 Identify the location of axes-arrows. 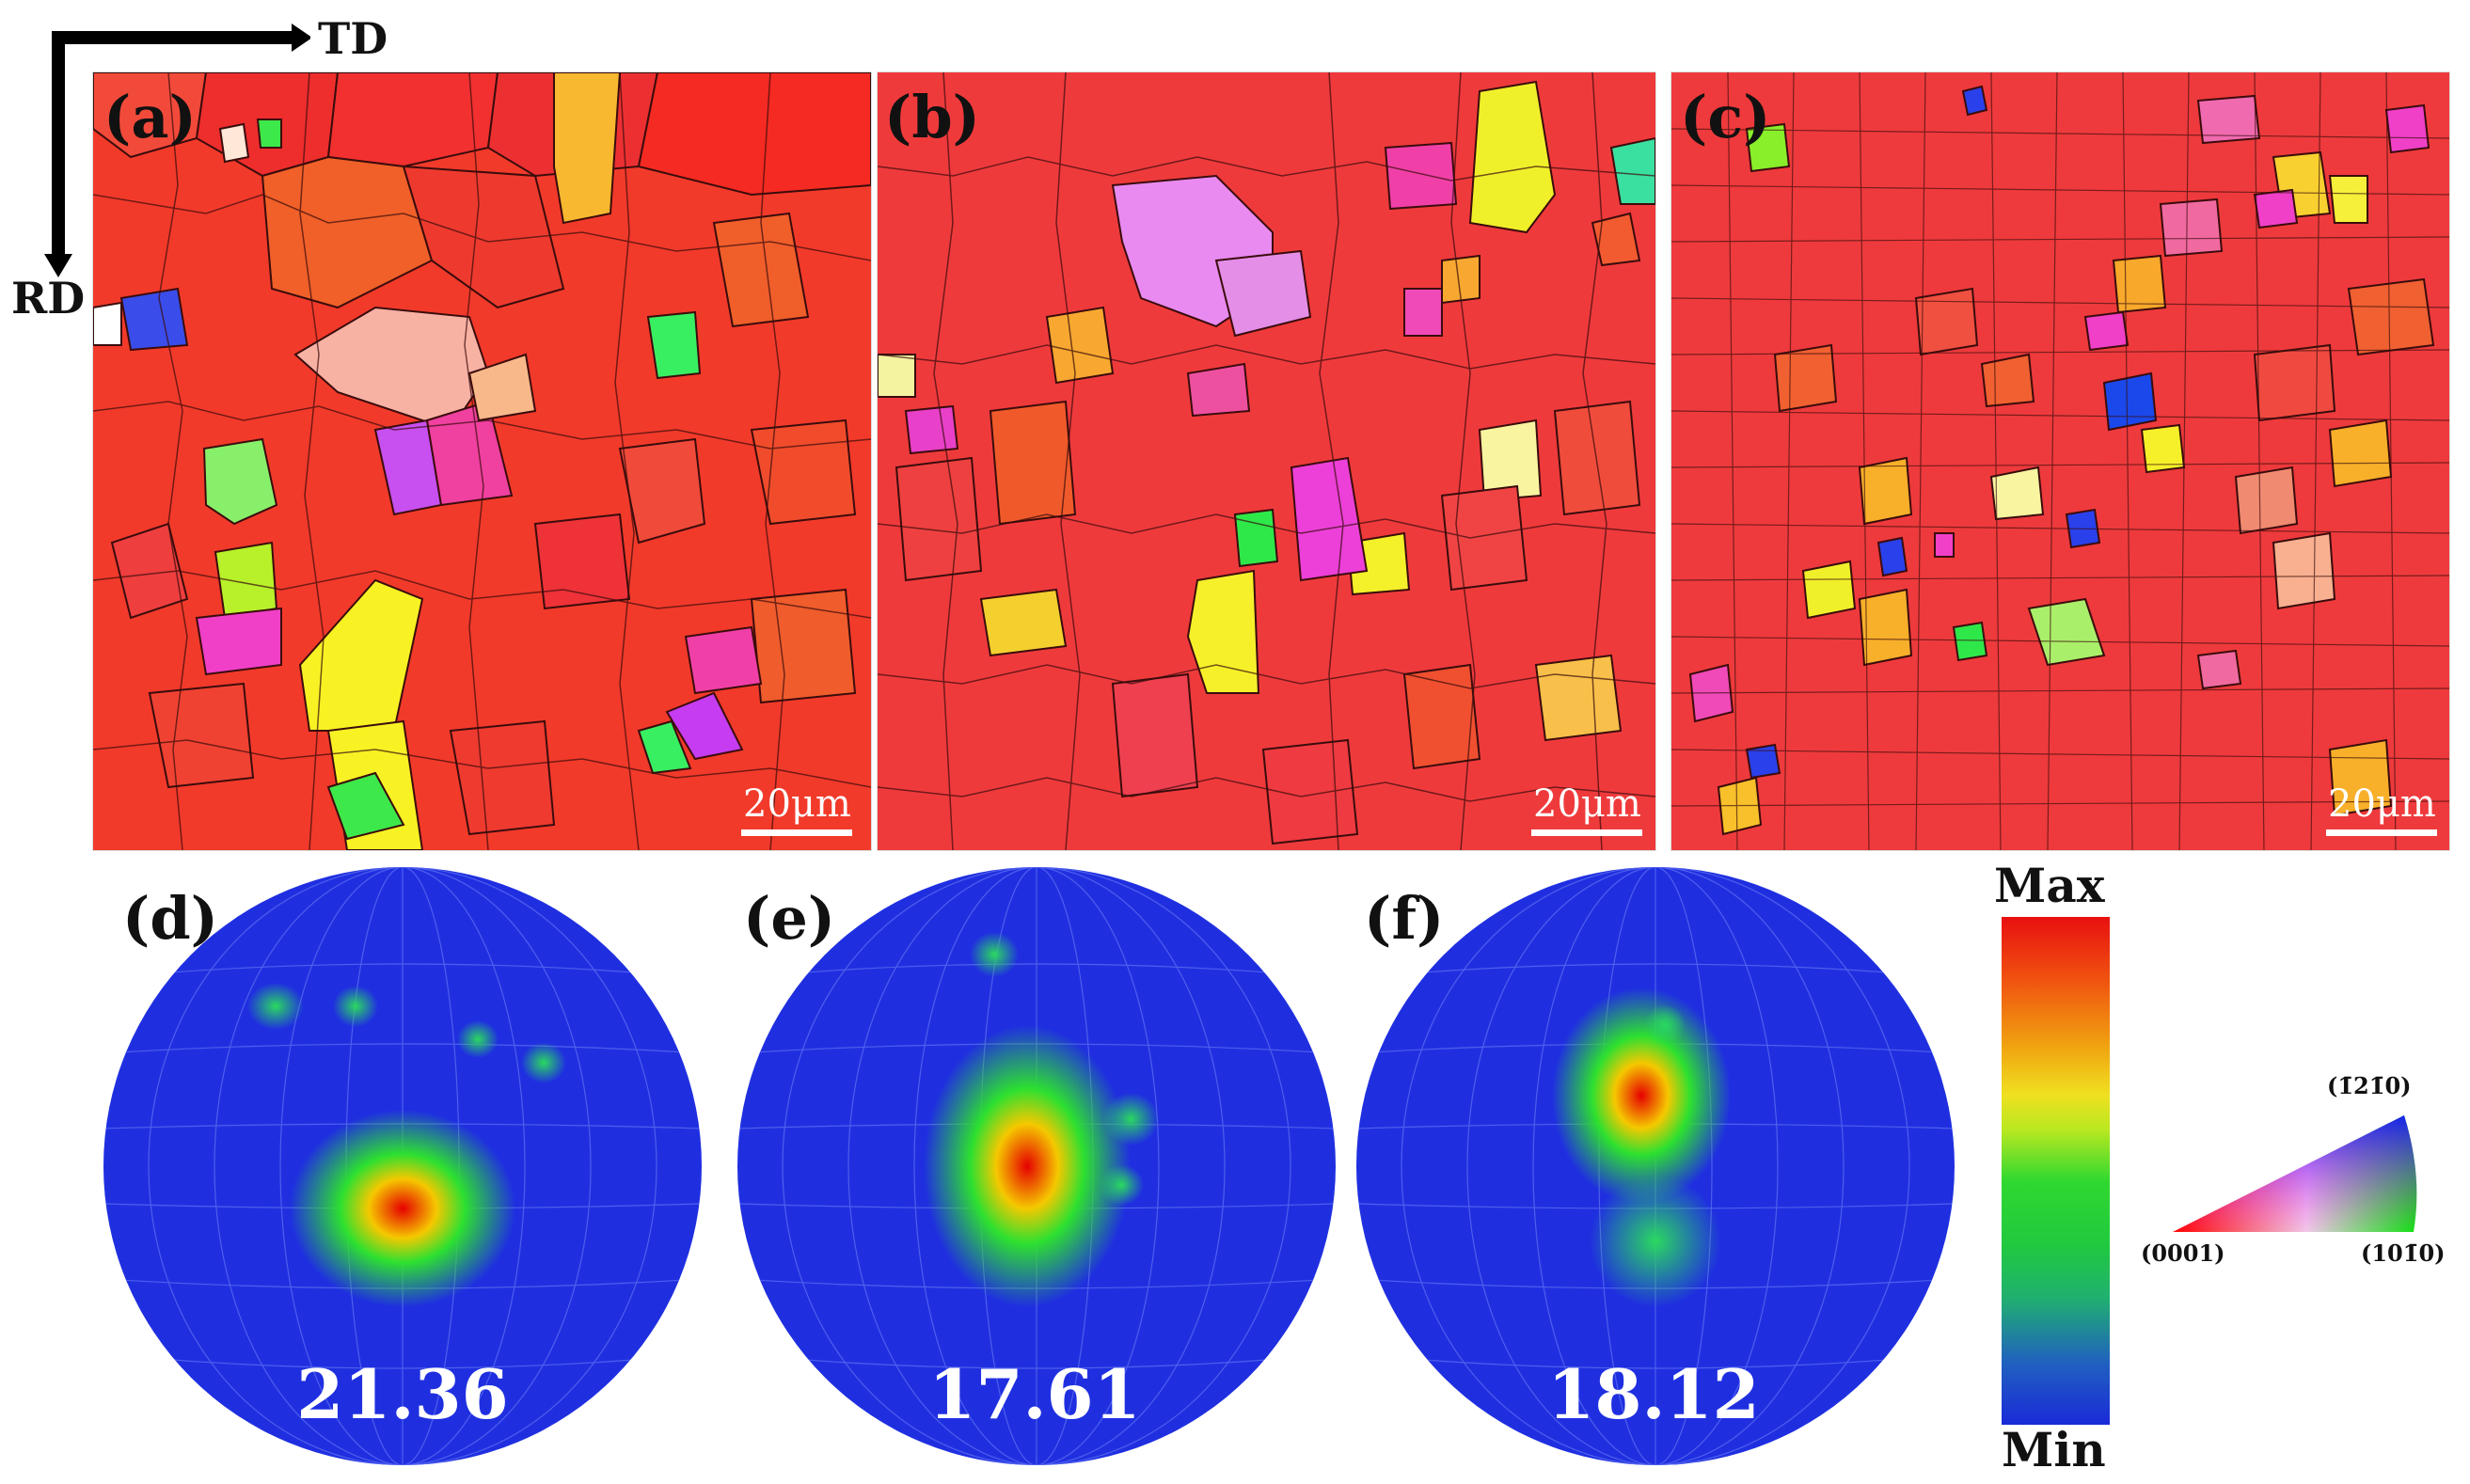
(177, 150).